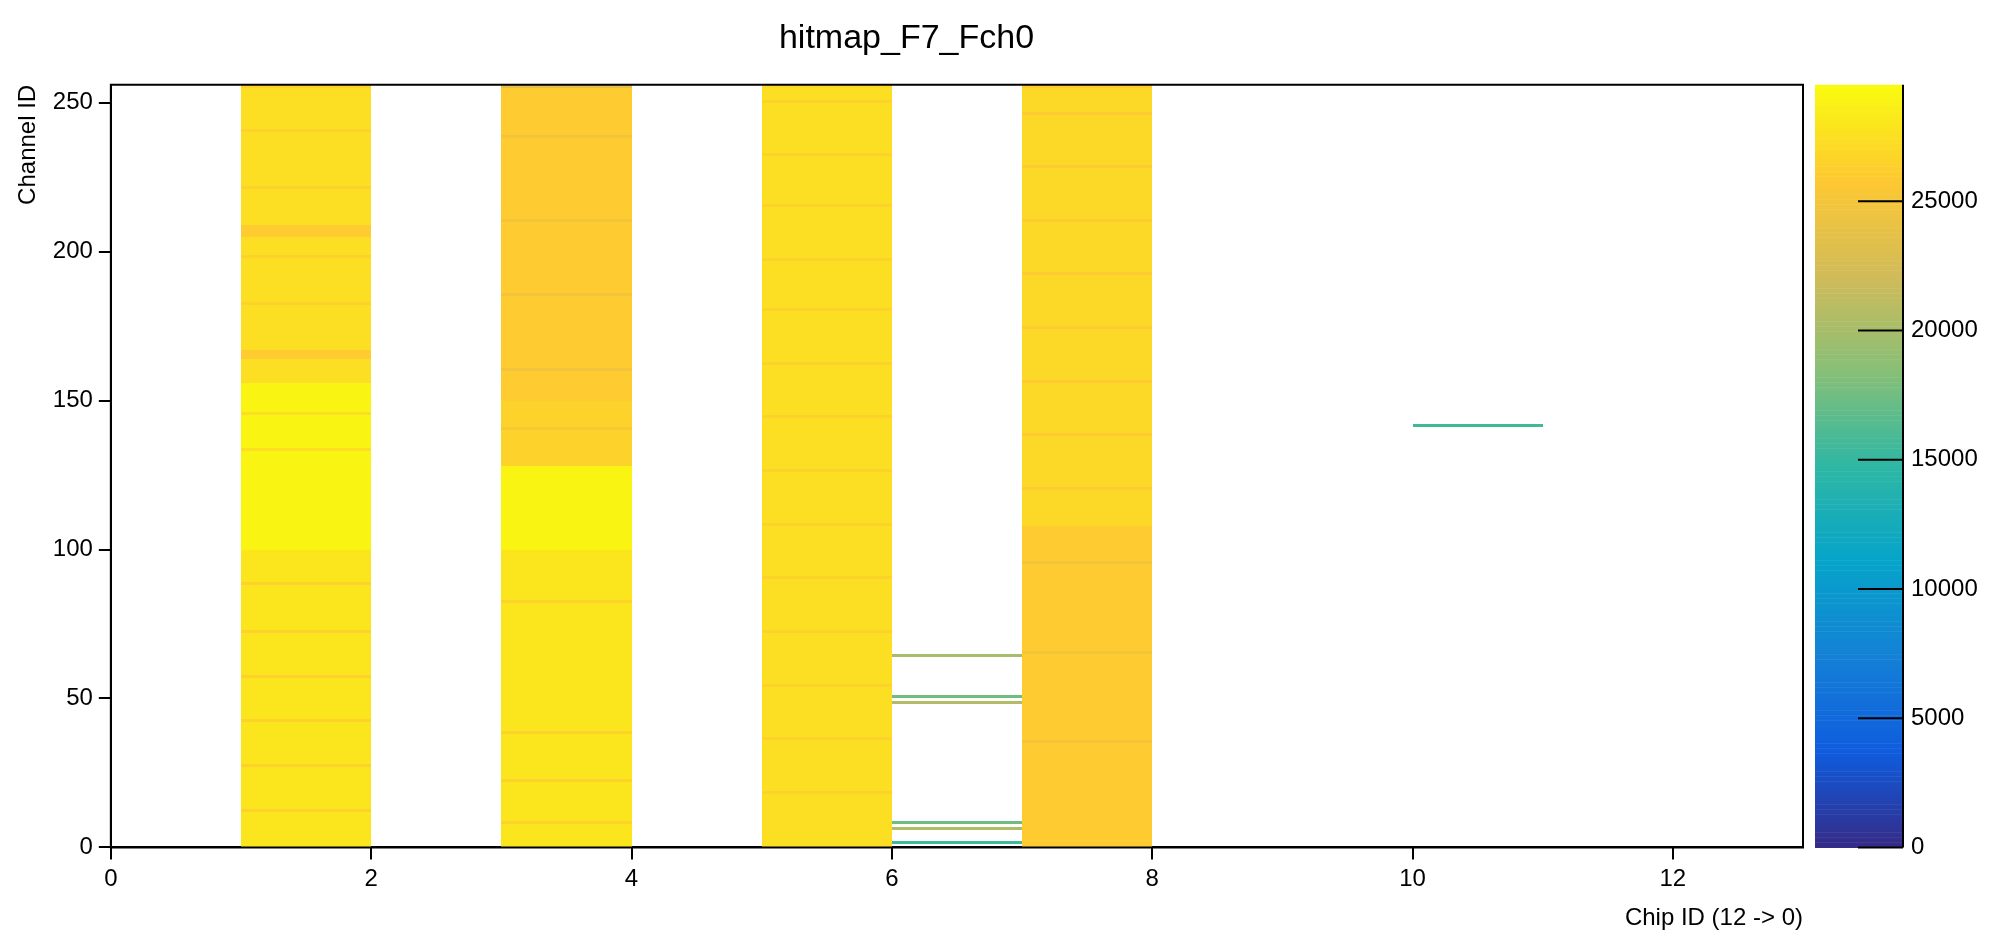  Describe the element at coordinates (892, 878) in the screenshot. I see `x-tick-label: 6` at that location.